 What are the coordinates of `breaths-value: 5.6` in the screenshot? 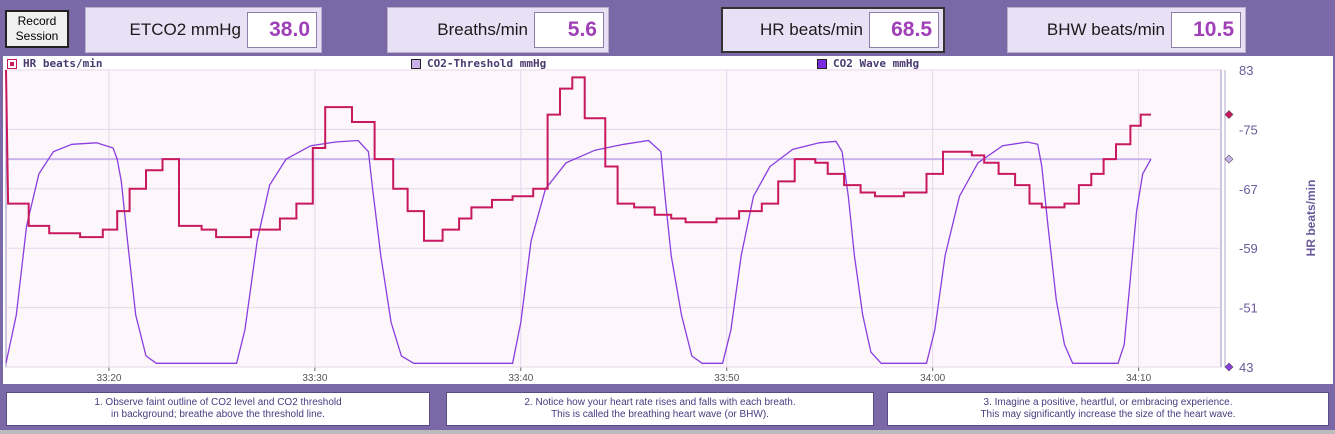 It's located at (569, 30).